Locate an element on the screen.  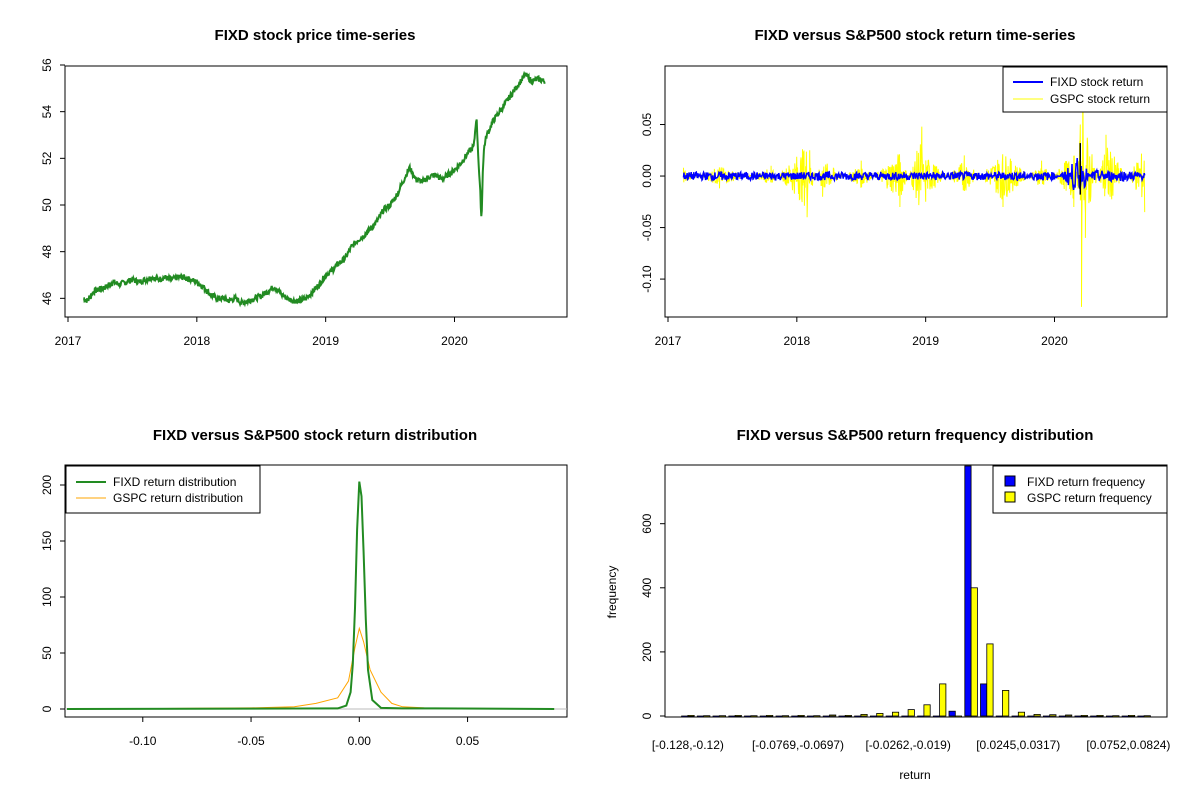
panel4-y-tick-label: 400 is located at coordinates (647, 587).